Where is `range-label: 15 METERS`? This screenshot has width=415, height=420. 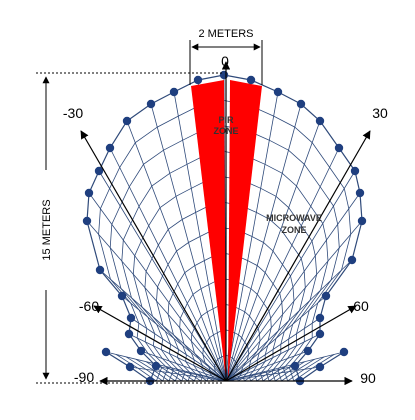
range-label: 15 METERS is located at coordinates (47, 229).